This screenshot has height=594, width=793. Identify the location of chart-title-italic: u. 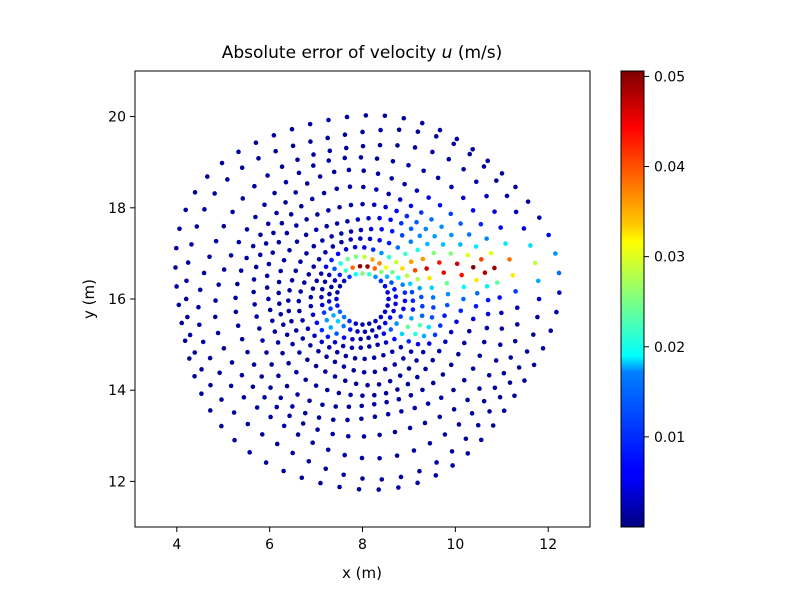
(447, 53).